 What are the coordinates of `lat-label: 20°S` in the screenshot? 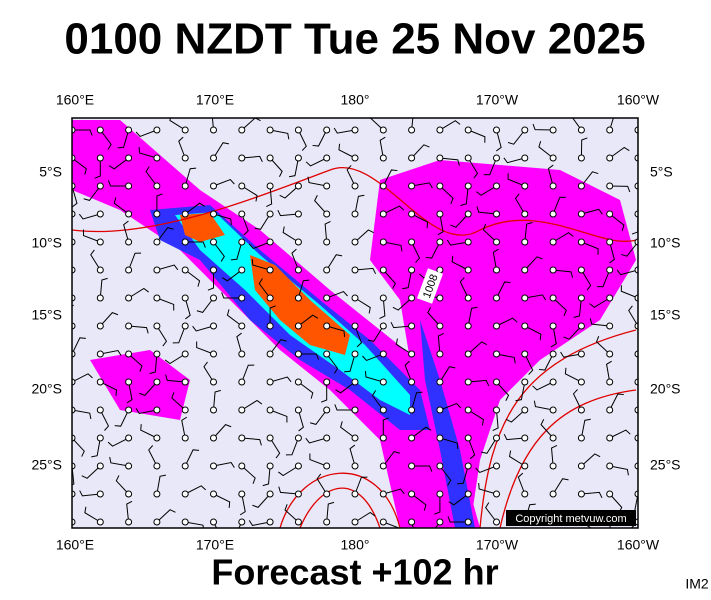 It's located at (665, 389).